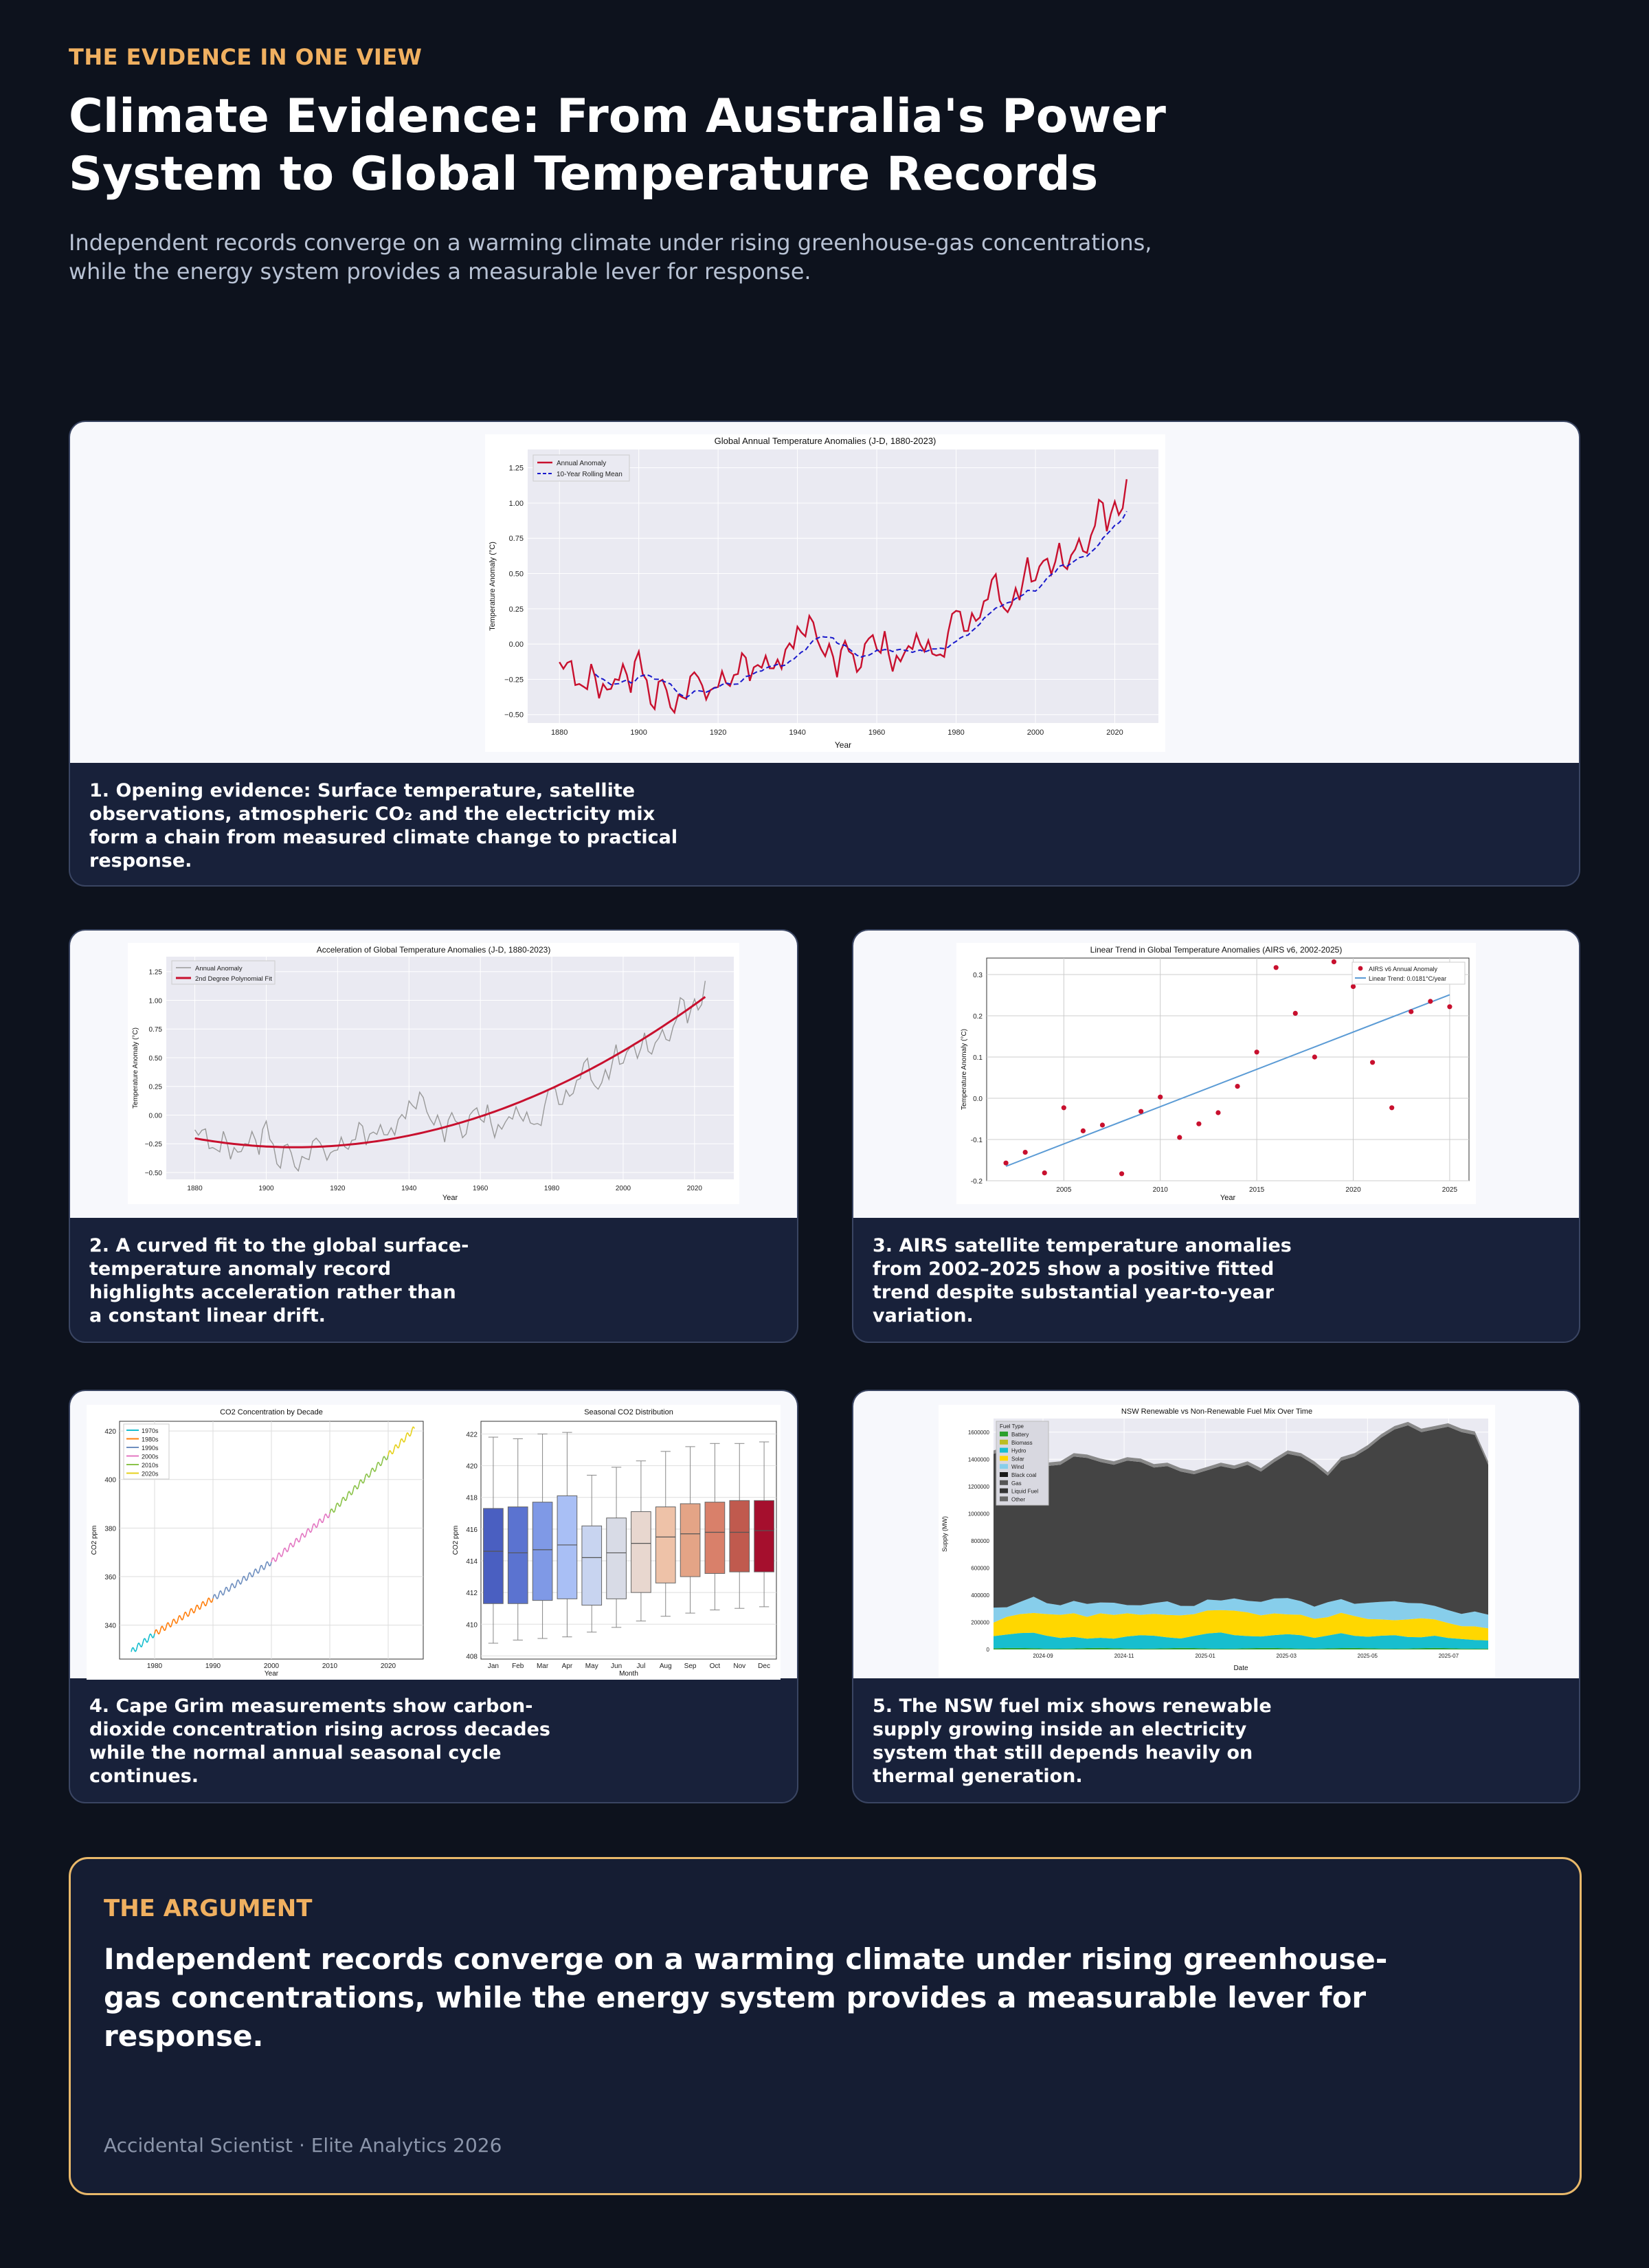 The width and height of the screenshot is (1649, 2268). What do you see at coordinates (1012, 1426) in the screenshot?
I see `legend-title: Fuel Type` at bounding box center [1012, 1426].